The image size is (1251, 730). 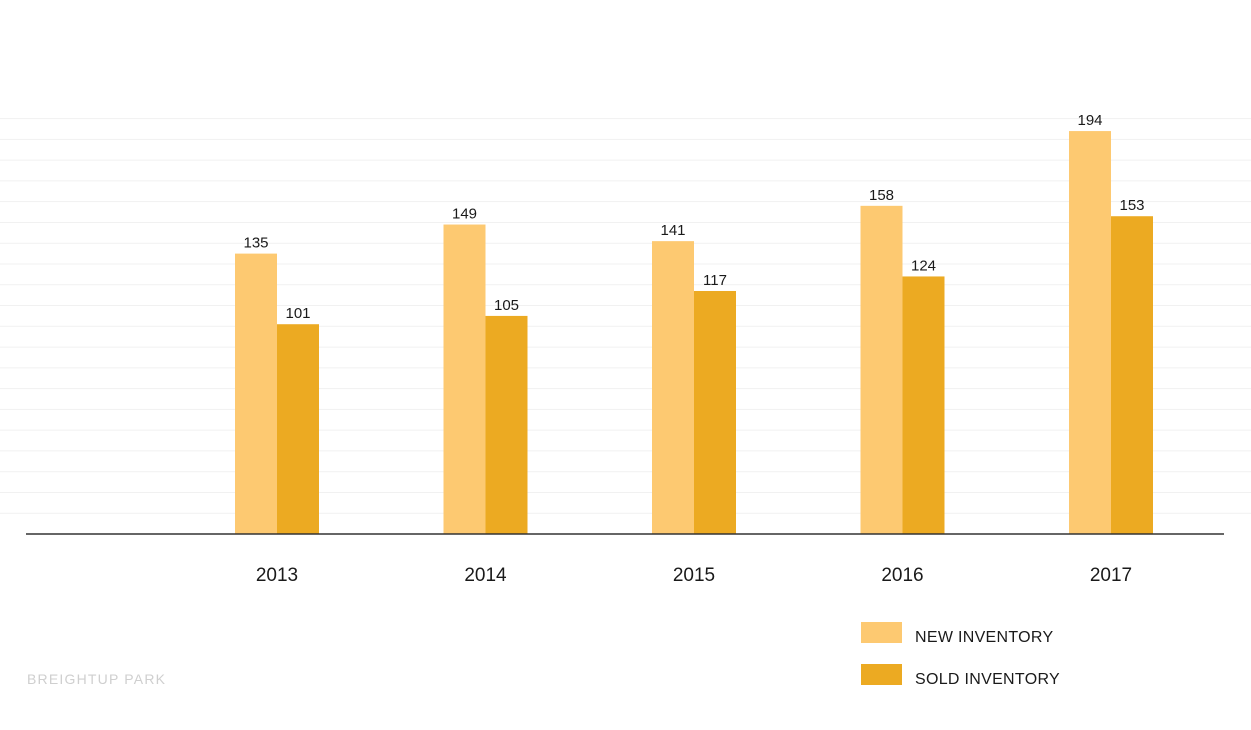 What do you see at coordinates (464, 379) in the screenshot?
I see `bar-new-inventory-2014` at bounding box center [464, 379].